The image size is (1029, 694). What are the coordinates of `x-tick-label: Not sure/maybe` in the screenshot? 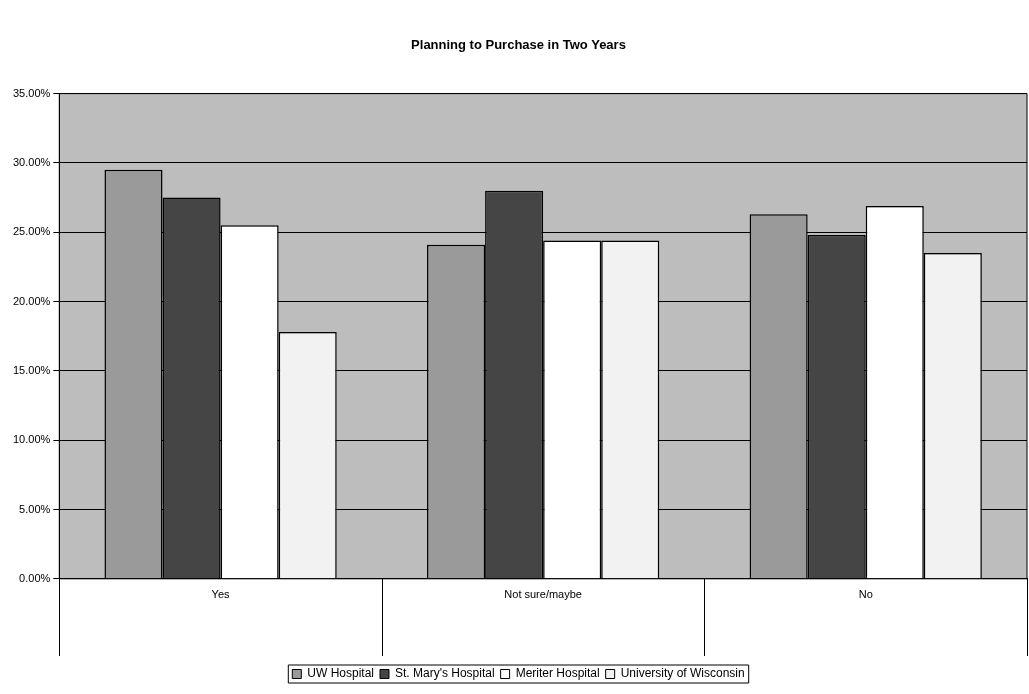 It's located at (543, 594).